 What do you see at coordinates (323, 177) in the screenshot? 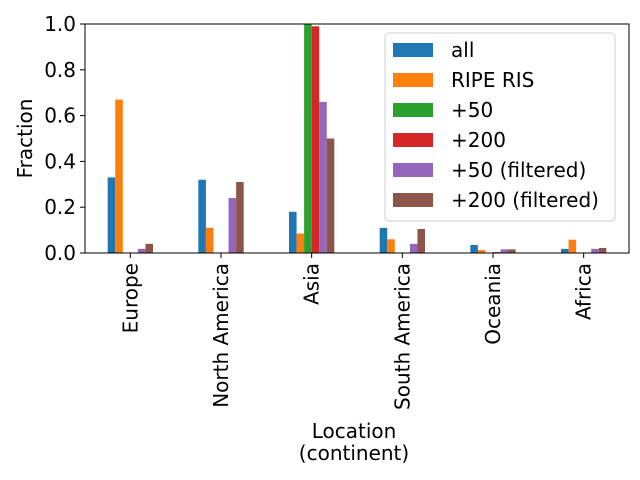
I see `bar--50-filtered--asia` at bounding box center [323, 177].